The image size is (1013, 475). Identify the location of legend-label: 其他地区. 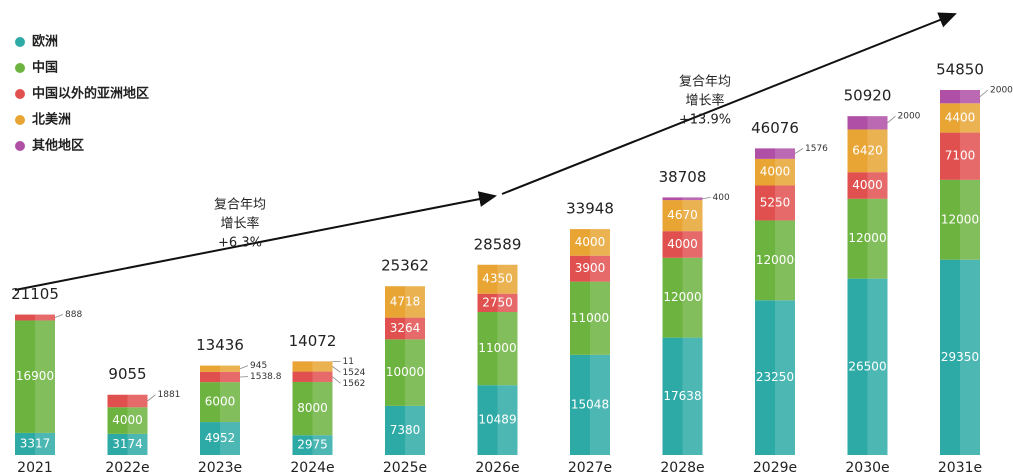
(58, 146).